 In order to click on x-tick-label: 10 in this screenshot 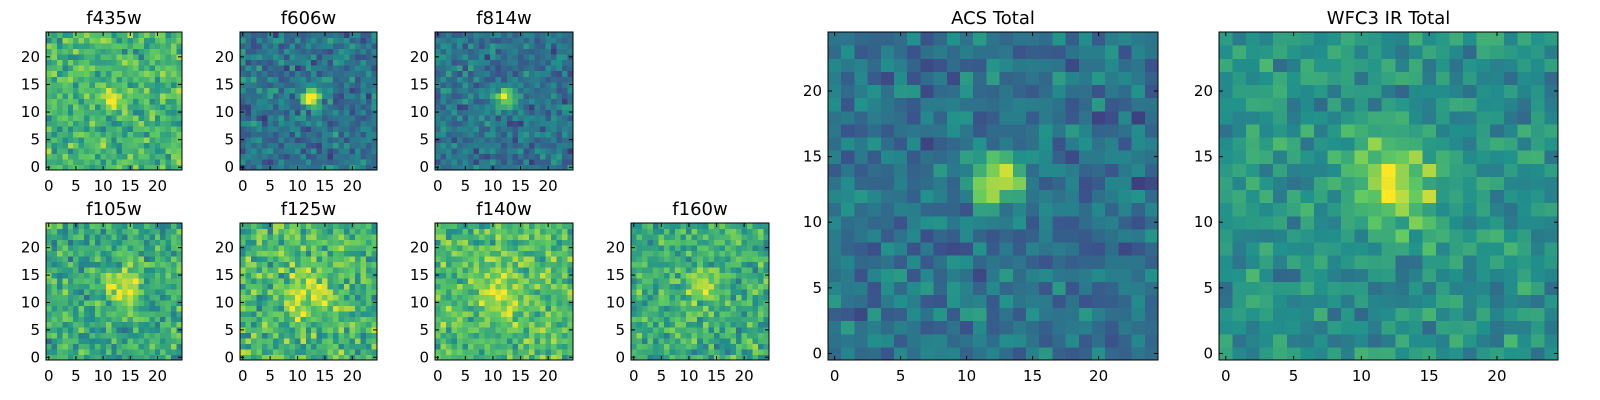, I will do `click(103, 186)`.